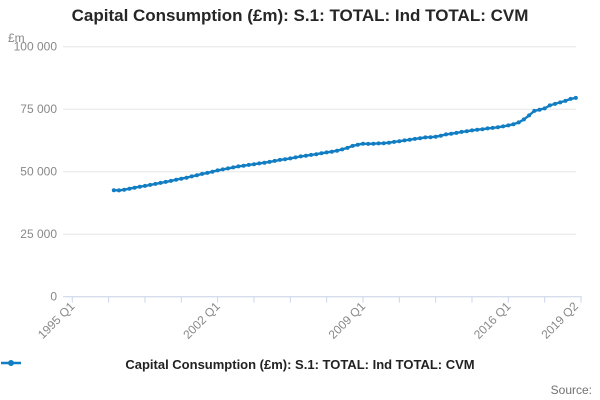 This screenshot has width=600, height=400. Describe the element at coordinates (347, 320) in the screenshot. I see `x-tick-label: 2009 Q1` at that location.